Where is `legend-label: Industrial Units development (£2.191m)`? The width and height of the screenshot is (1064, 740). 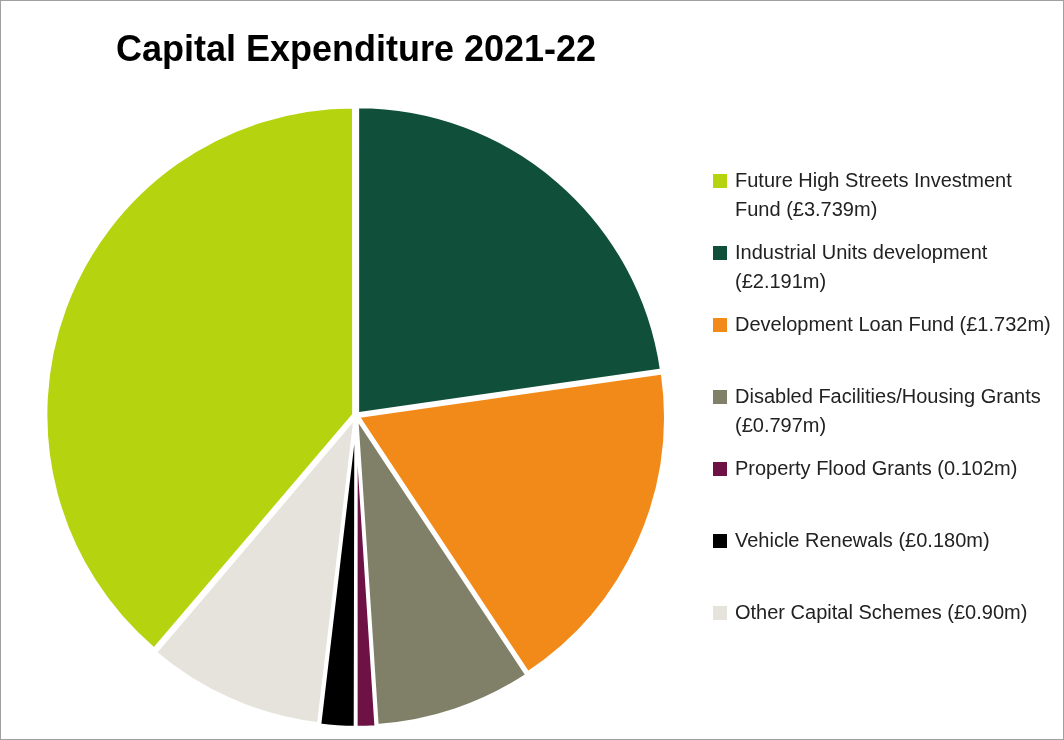 legend-label: Industrial Units development (£2.191m) is located at coordinates (862, 267).